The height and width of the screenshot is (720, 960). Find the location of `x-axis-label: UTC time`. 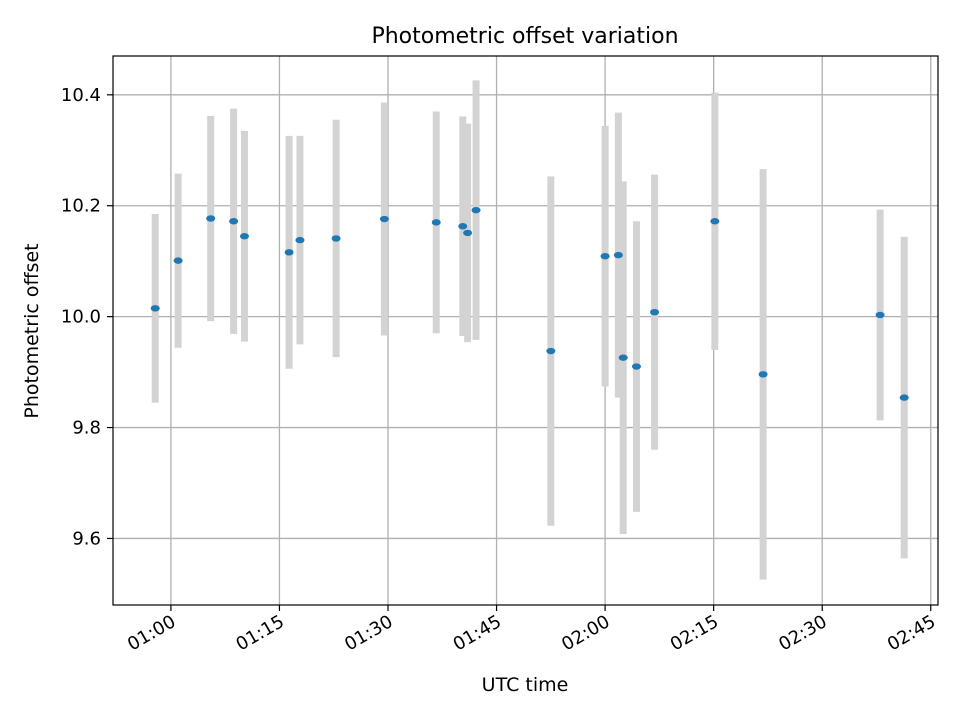

x-axis-label: UTC time is located at coordinates (525, 685).